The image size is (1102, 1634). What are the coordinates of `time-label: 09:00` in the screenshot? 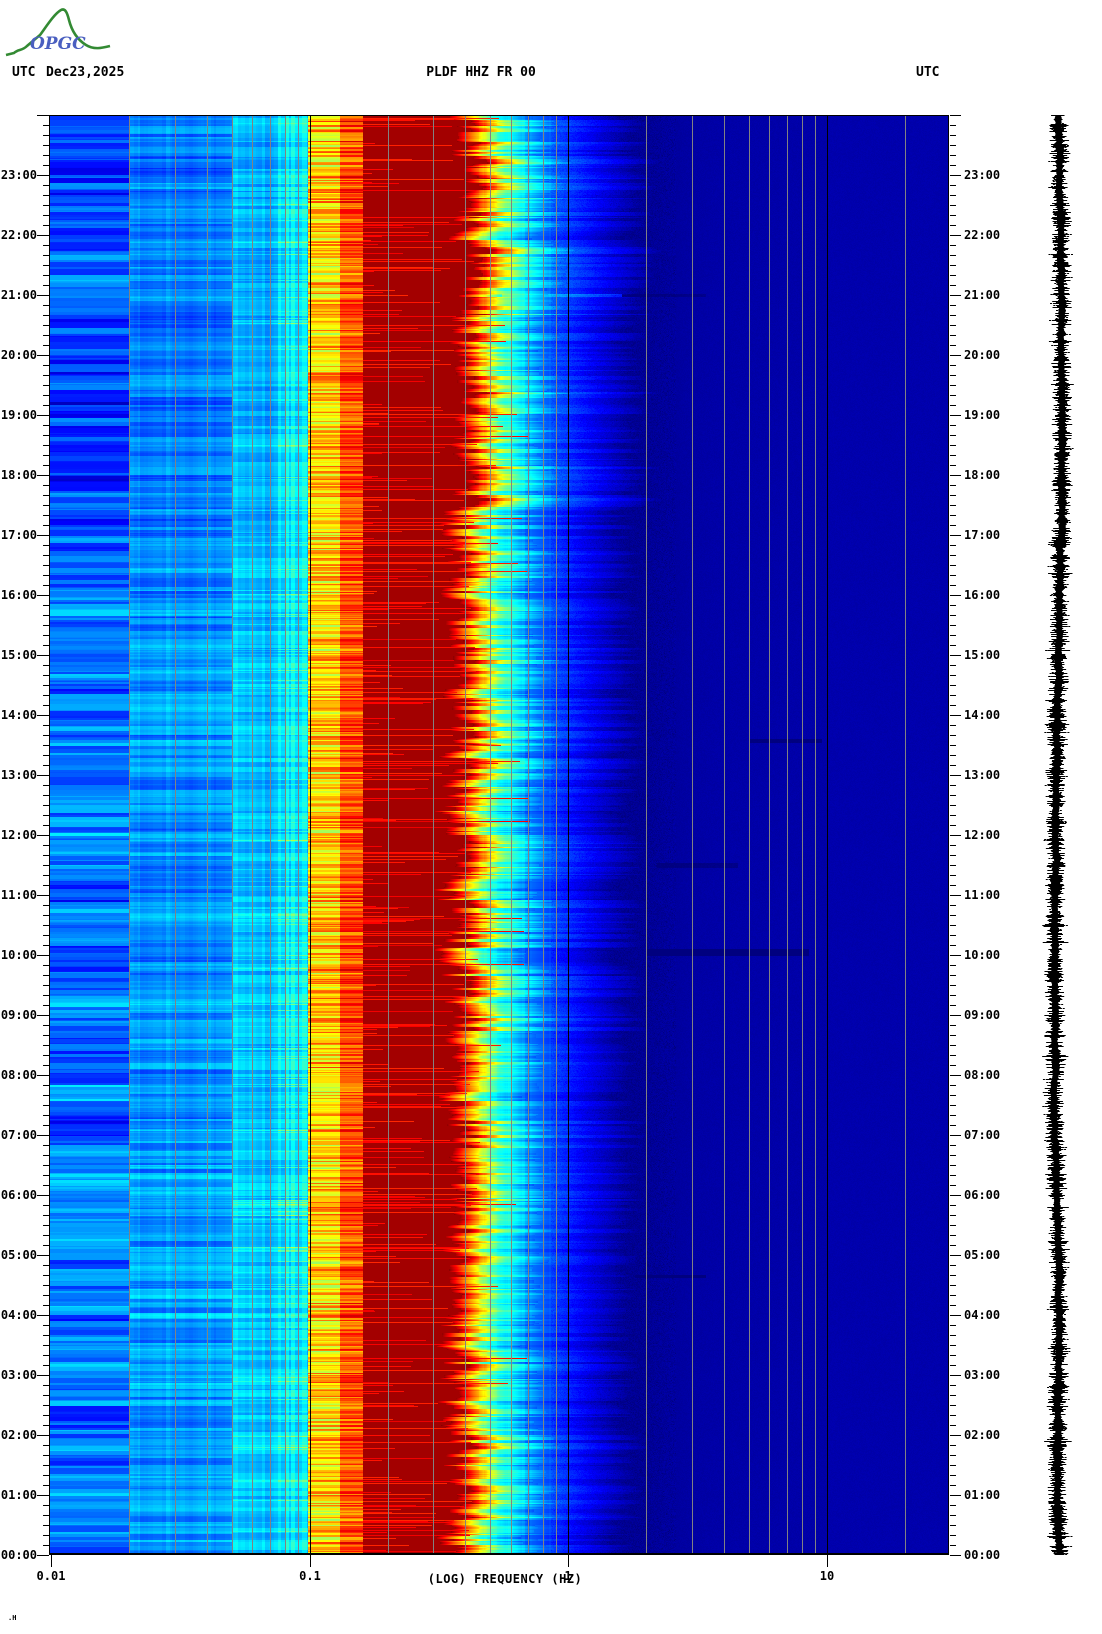 It's located at (18, 1015).